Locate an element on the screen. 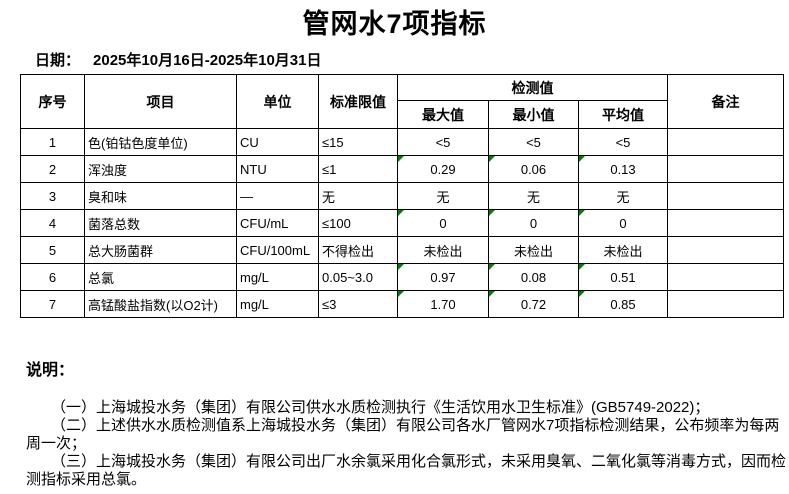  cell-item: 总氯 is located at coordinates (160, 277).